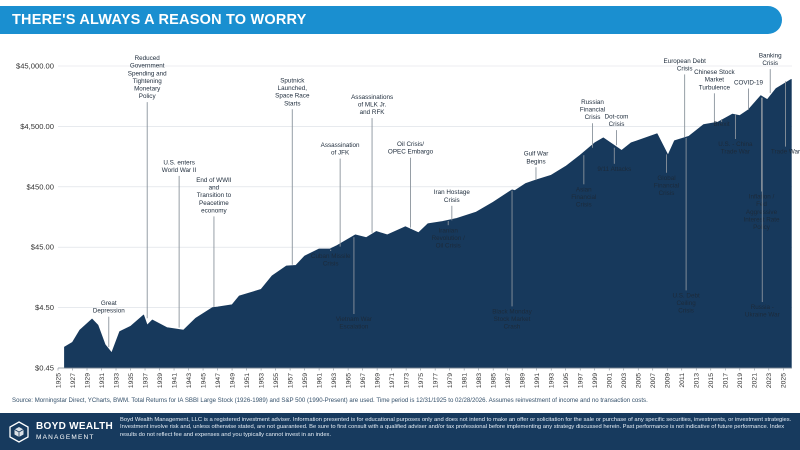  Describe the element at coordinates (711, 380) in the screenshot. I see `x-tick-label: 2015` at that location.